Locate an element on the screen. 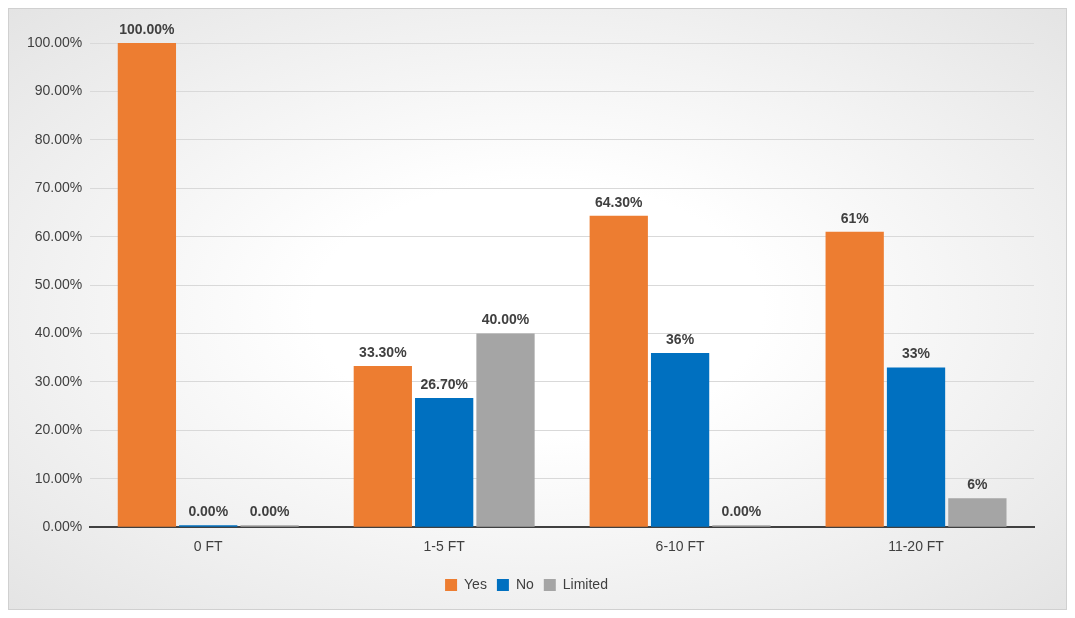 This screenshot has height=618, width=1075. y-tick-label: 40.00% is located at coordinates (58, 332).